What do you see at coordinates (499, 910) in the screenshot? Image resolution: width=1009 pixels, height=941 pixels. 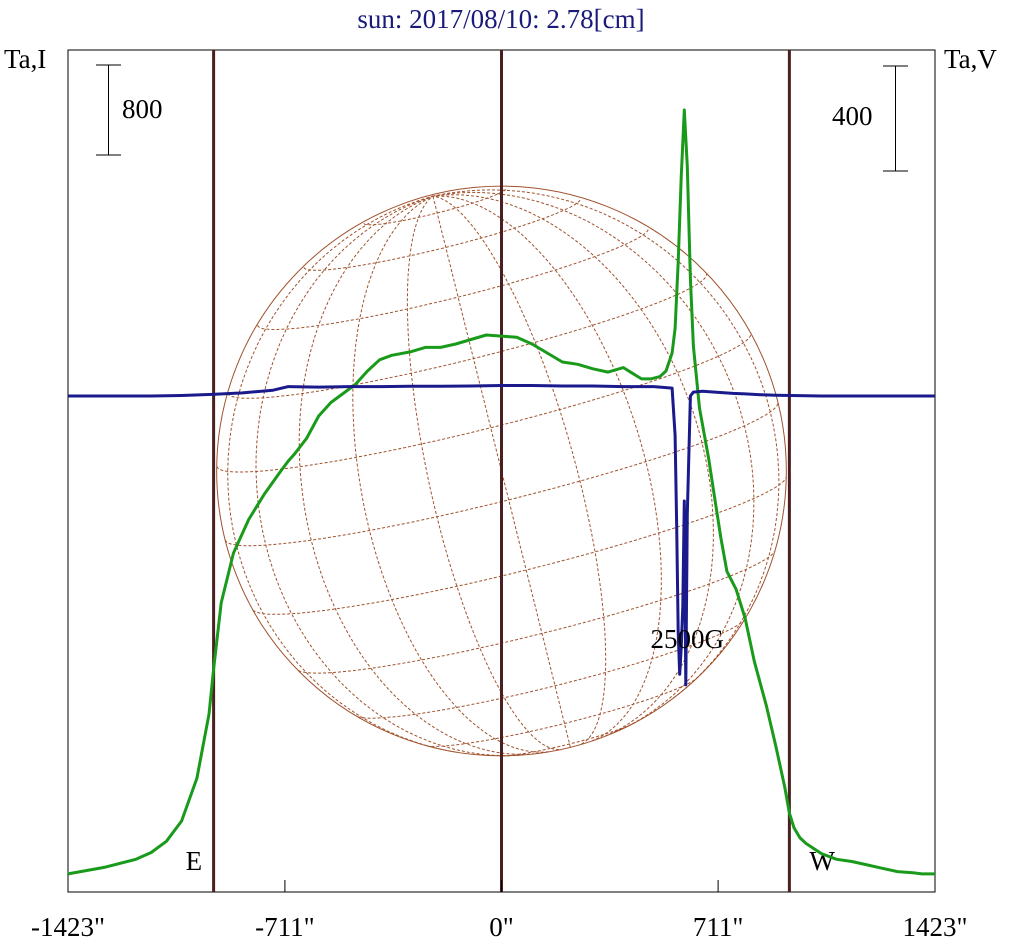 I see `x-axis-ticks: -1423" -711" 0" 711" 1423"` at bounding box center [499, 910].